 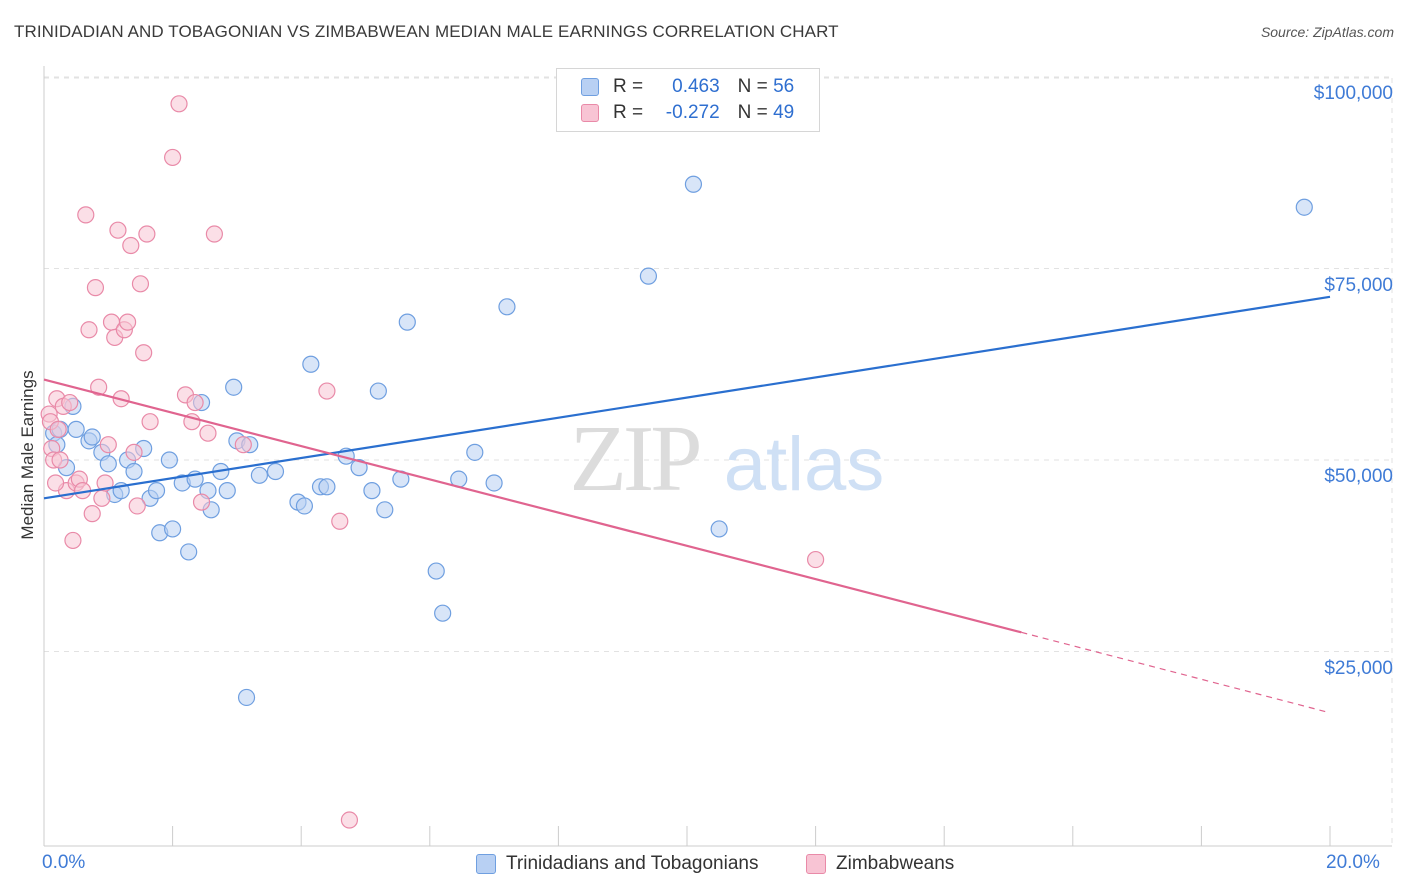 I want to click on x-tick-max: 20.0%, so click(x=1353, y=862).